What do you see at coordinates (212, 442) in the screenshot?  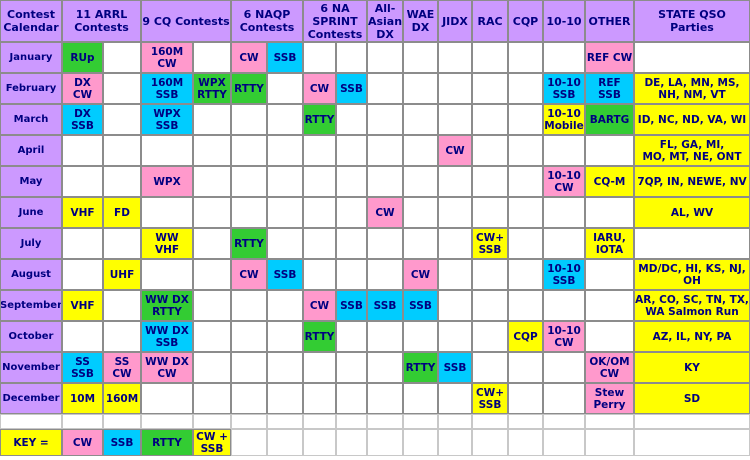 I see `key-swatch: CW + SSB` at bounding box center [212, 442].